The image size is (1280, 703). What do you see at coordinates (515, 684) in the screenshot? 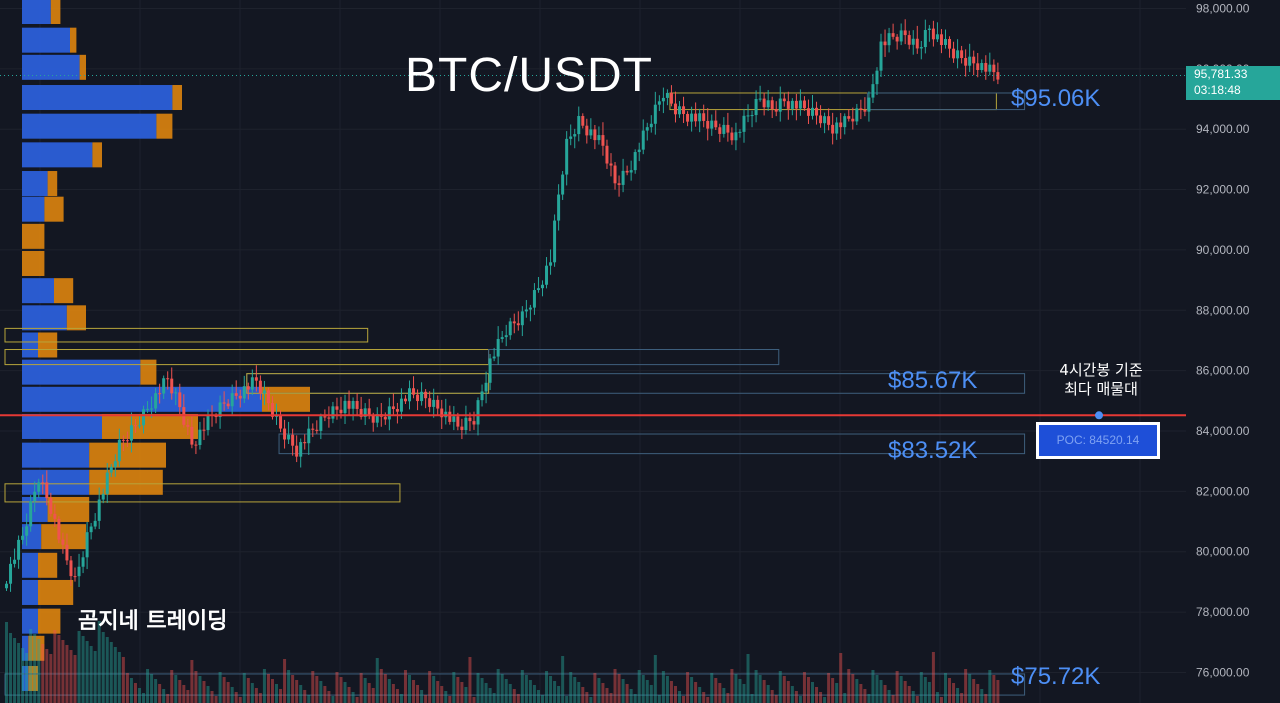
I see `zone-box` at bounding box center [515, 684].